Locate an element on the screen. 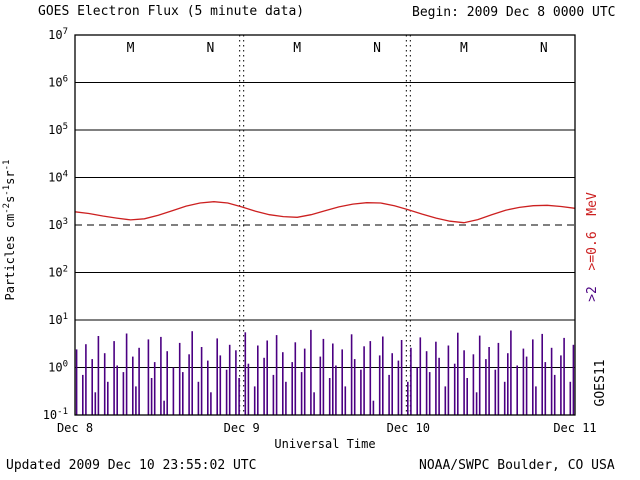  svg-text: Dec 8 is located at coordinates (75, 428).